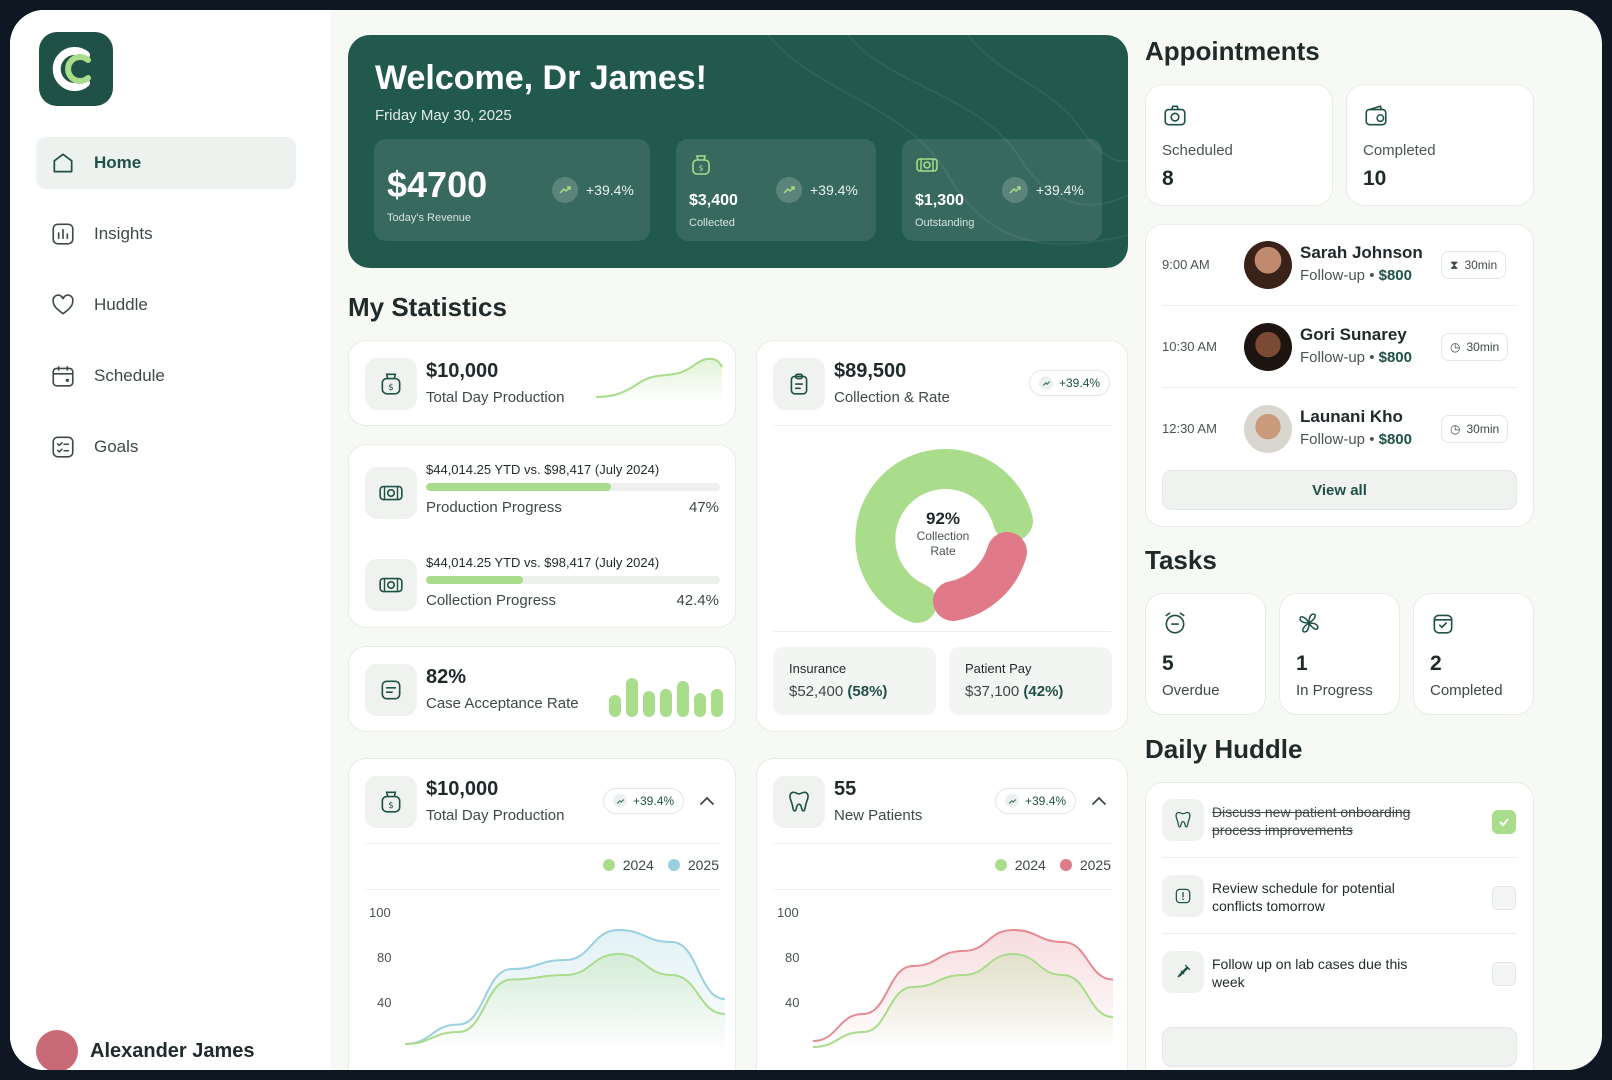 The height and width of the screenshot is (1080, 1612). What do you see at coordinates (1030, 865) in the screenshot?
I see `legend-label: 2024` at bounding box center [1030, 865].